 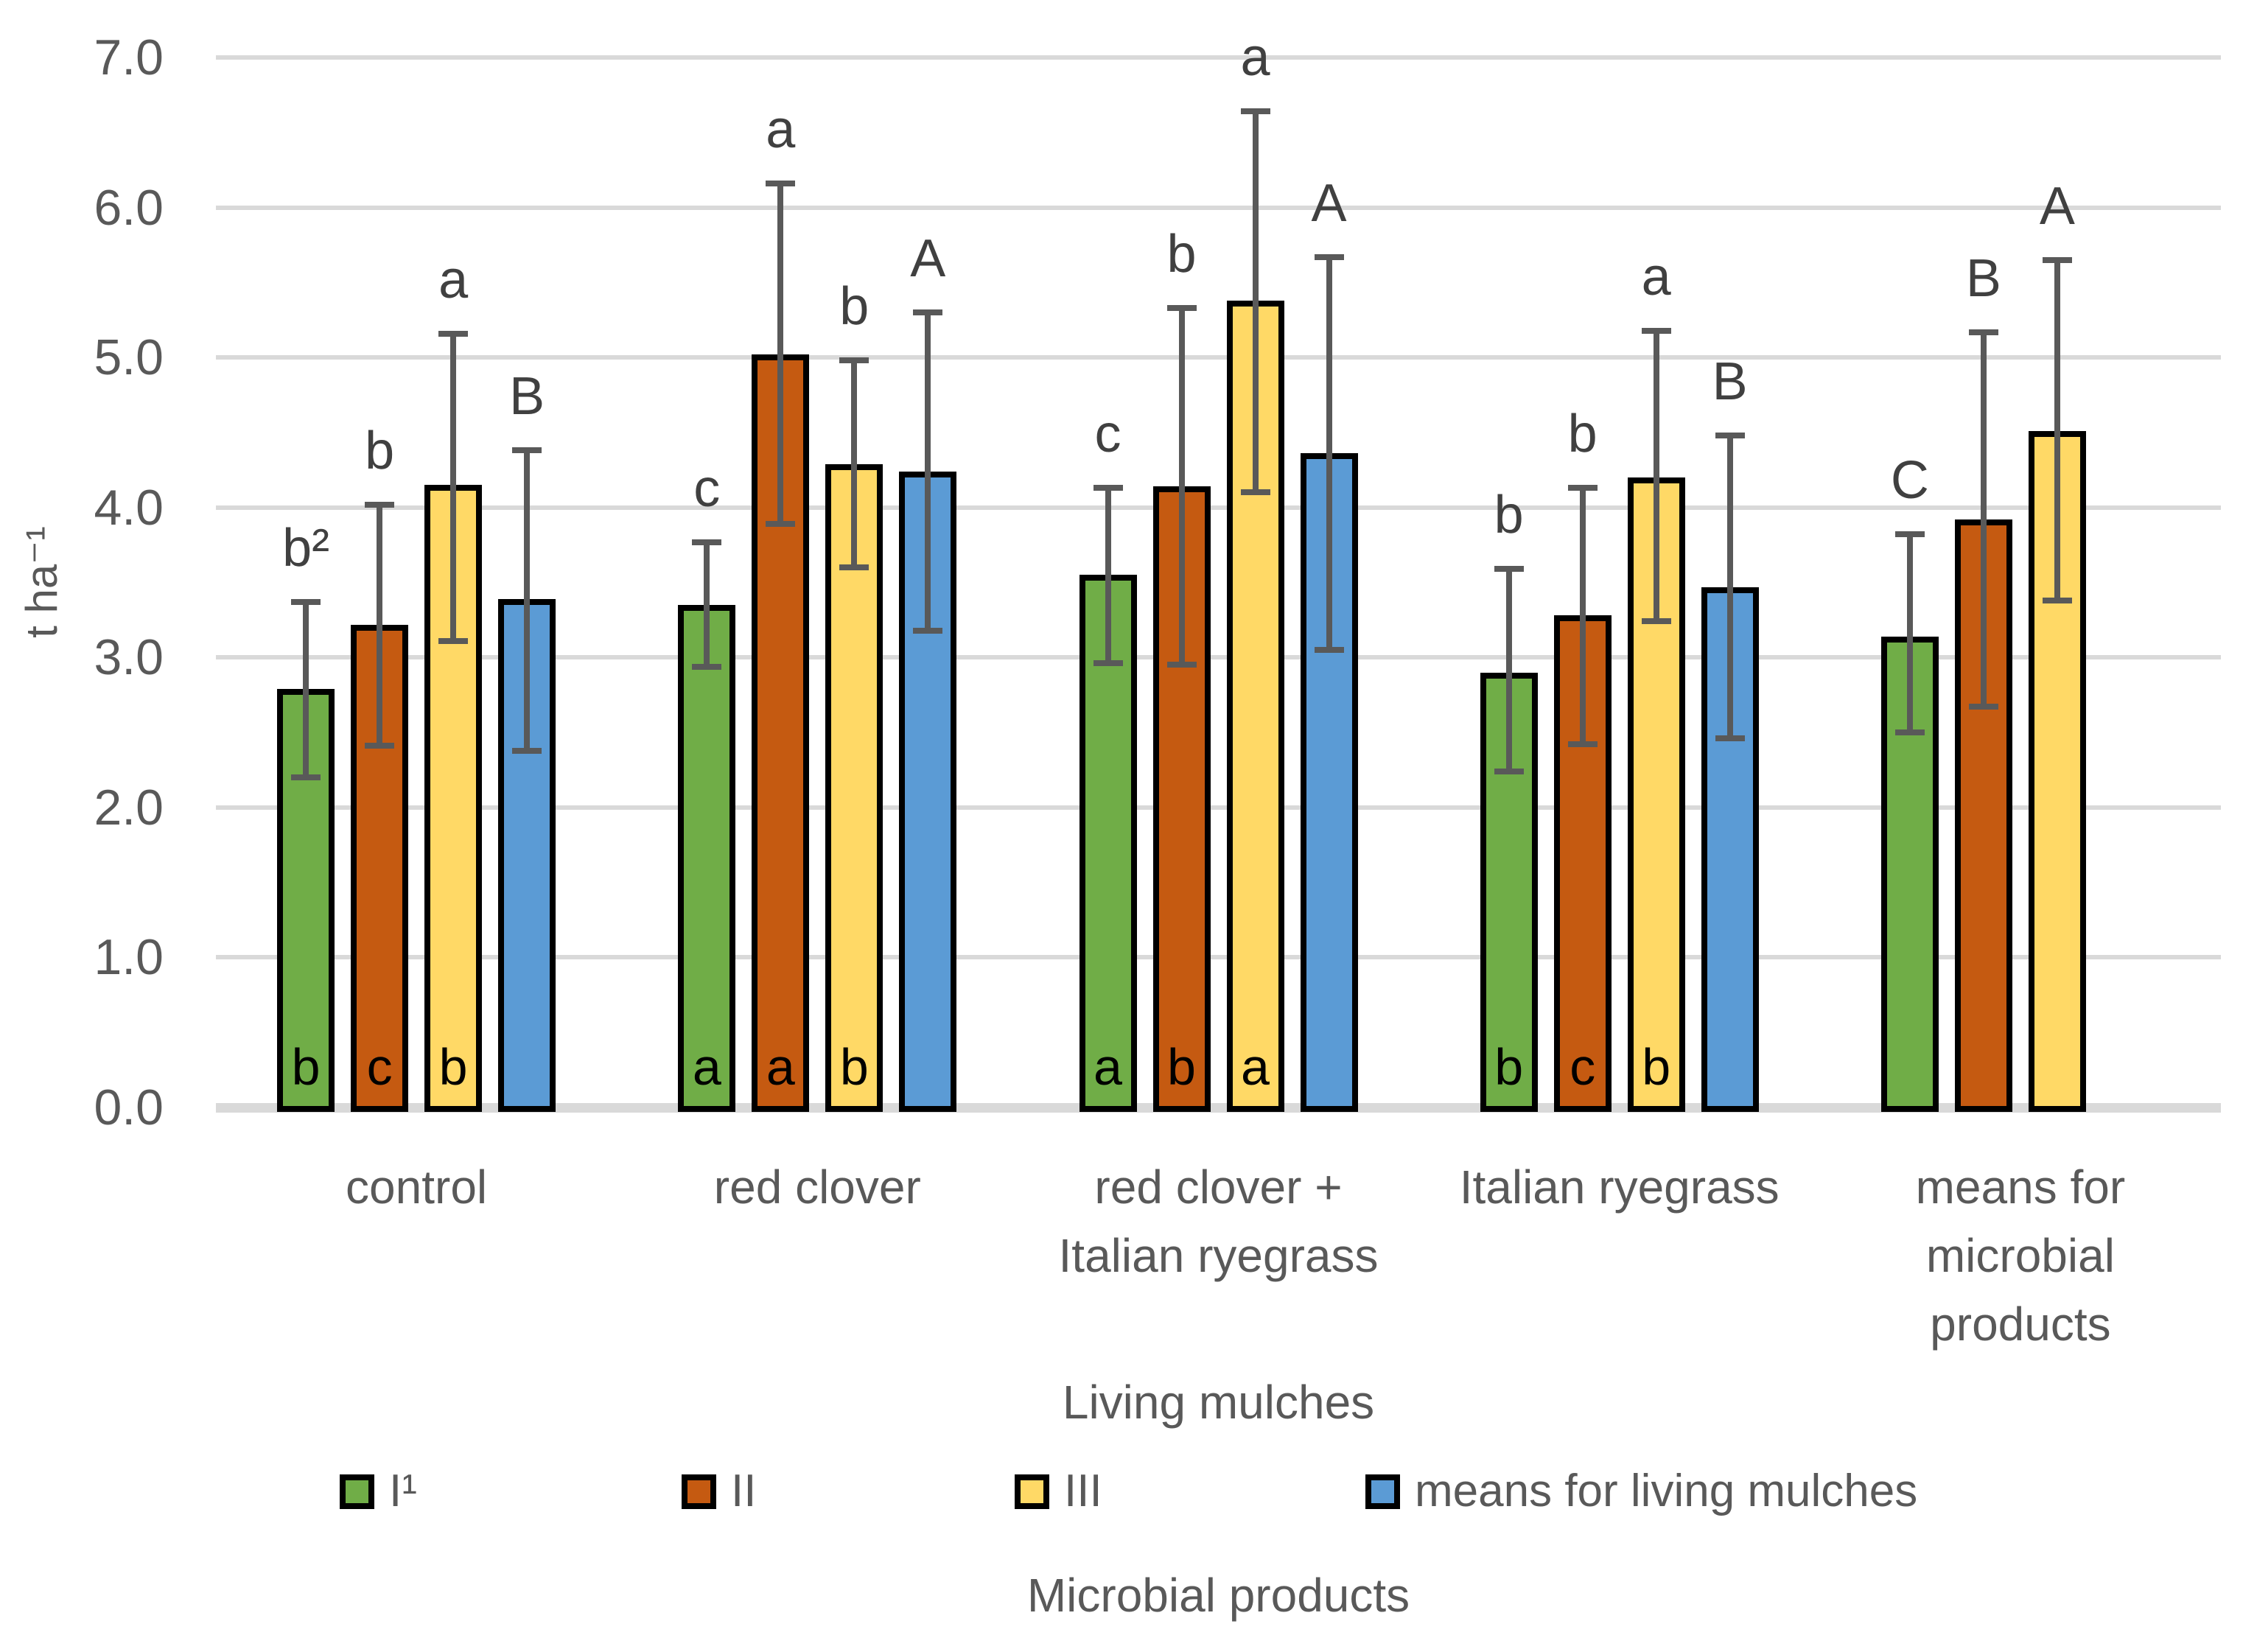 What do you see at coordinates (2020, 1256) in the screenshot?
I see `x-category-label: means for microbial products` at bounding box center [2020, 1256].